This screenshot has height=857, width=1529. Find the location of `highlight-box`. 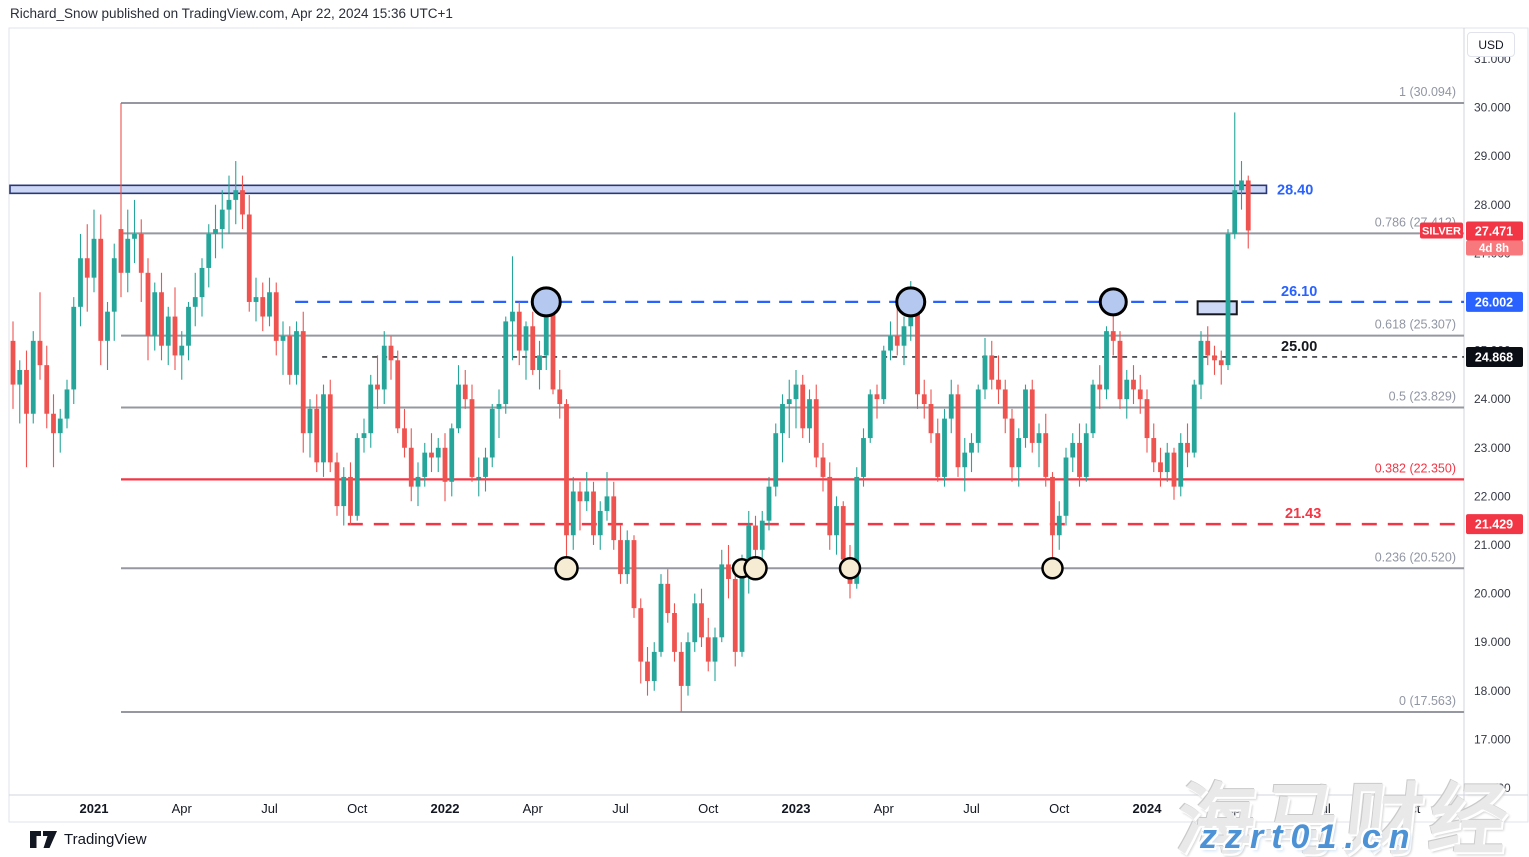

highlight-box is located at coordinates (1217, 308).